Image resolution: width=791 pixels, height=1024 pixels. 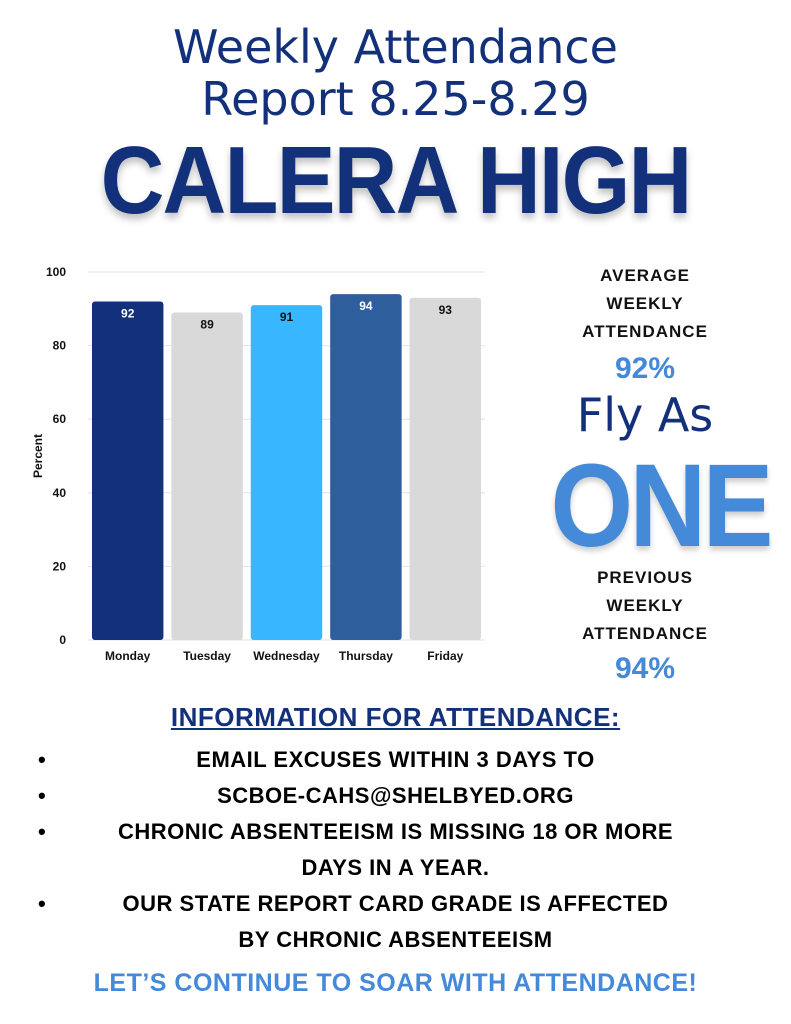 What do you see at coordinates (395, 99) in the screenshot?
I see `title-line-2: Report 8.25-8.29` at bounding box center [395, 99].